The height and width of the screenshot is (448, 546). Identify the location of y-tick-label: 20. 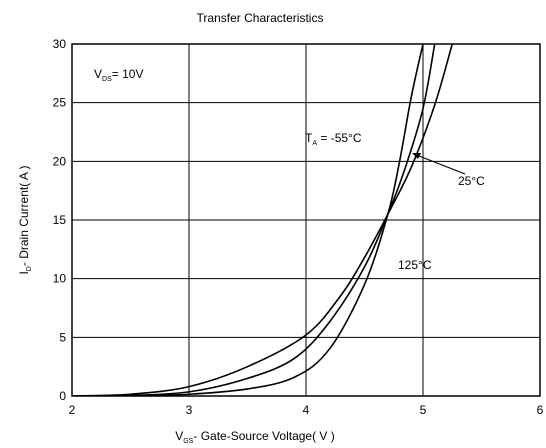
(60, 161).